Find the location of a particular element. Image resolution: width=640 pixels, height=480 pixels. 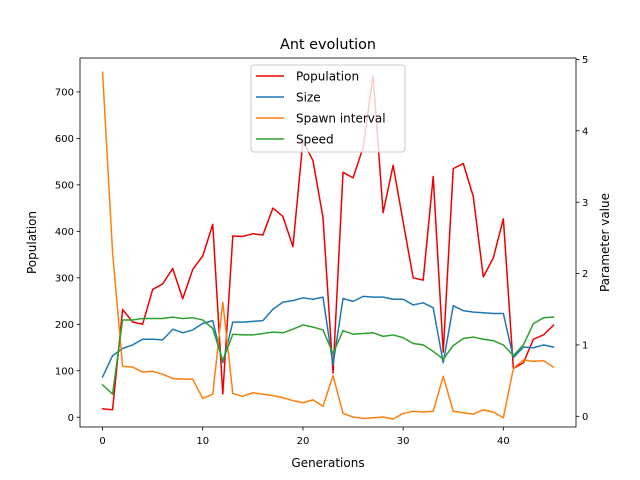

y-tick-label: 500 is located at coordinates (64, 185).